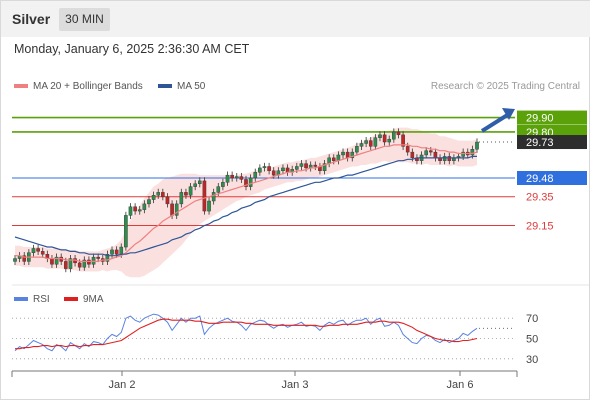  Describe the element at coordinates (495, 122) in the screenshot. I see `projection-arrow-shaft` at that location.